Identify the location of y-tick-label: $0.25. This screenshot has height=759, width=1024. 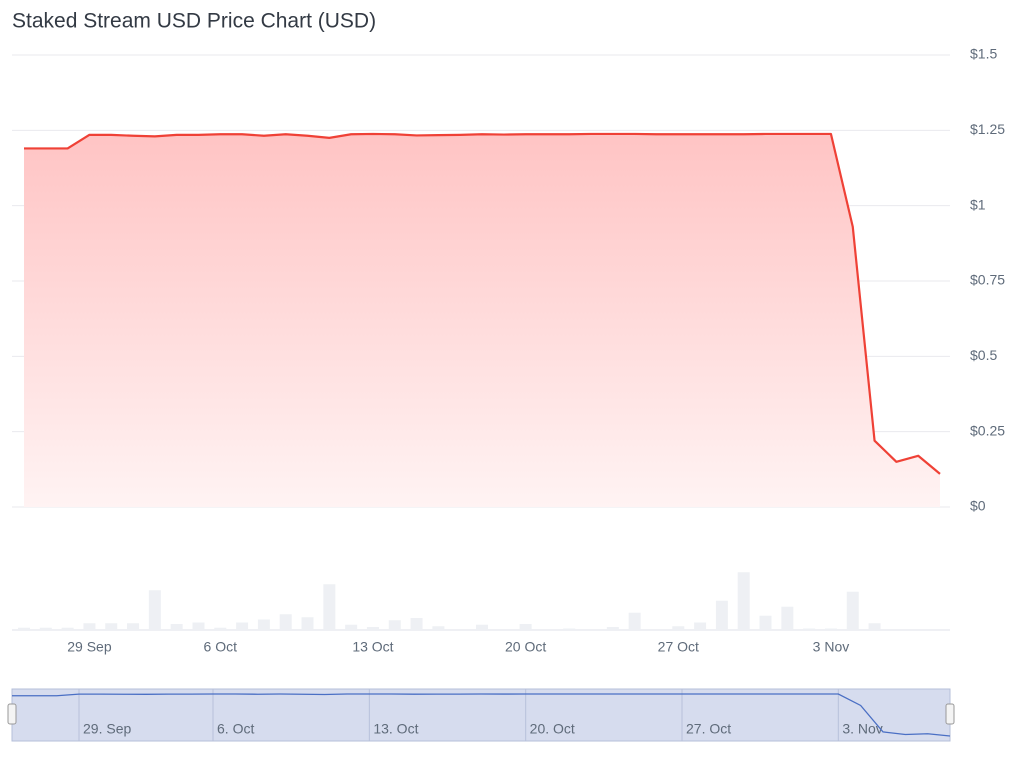
(987, 430).